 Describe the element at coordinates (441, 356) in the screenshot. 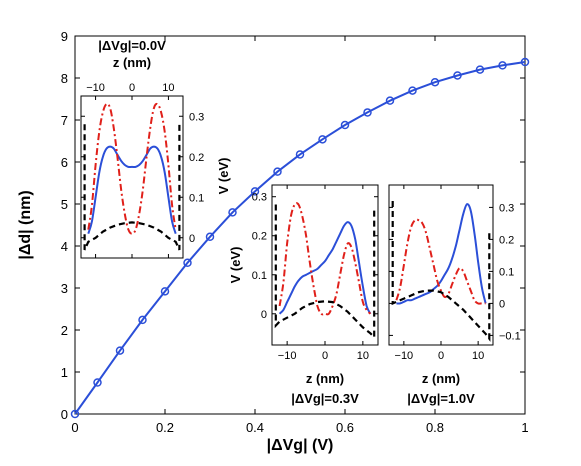

I see `inset-1-0V-x-tick-label-1: 0` at that location.